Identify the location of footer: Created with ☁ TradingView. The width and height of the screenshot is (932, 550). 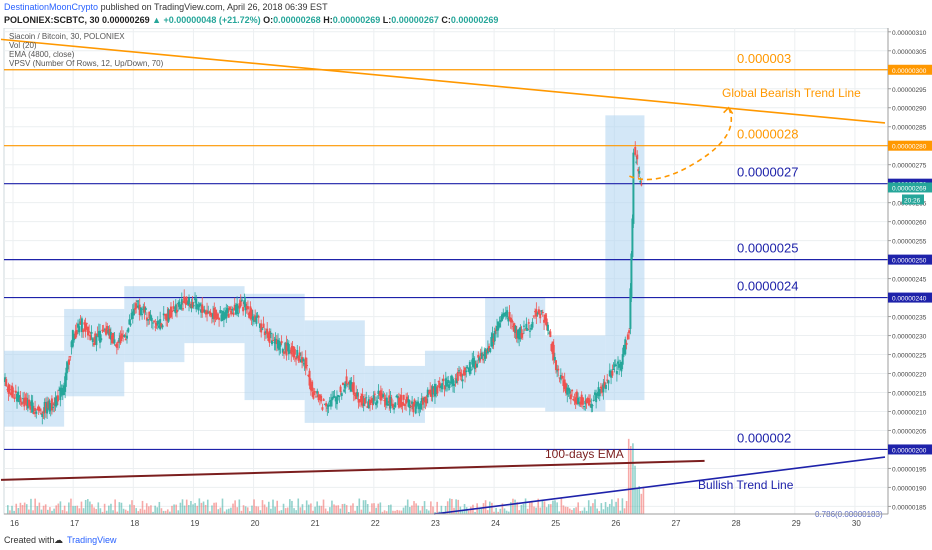
(466, 540).